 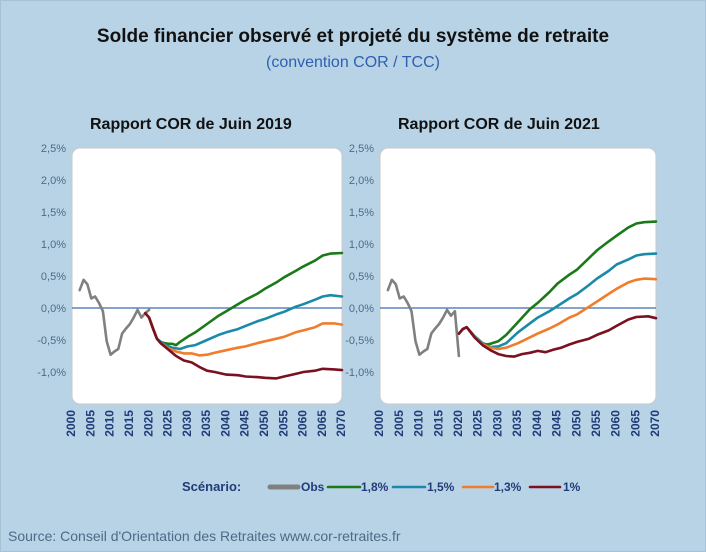 I want to click on legend-label: Obs, so click(x=313, y=487).